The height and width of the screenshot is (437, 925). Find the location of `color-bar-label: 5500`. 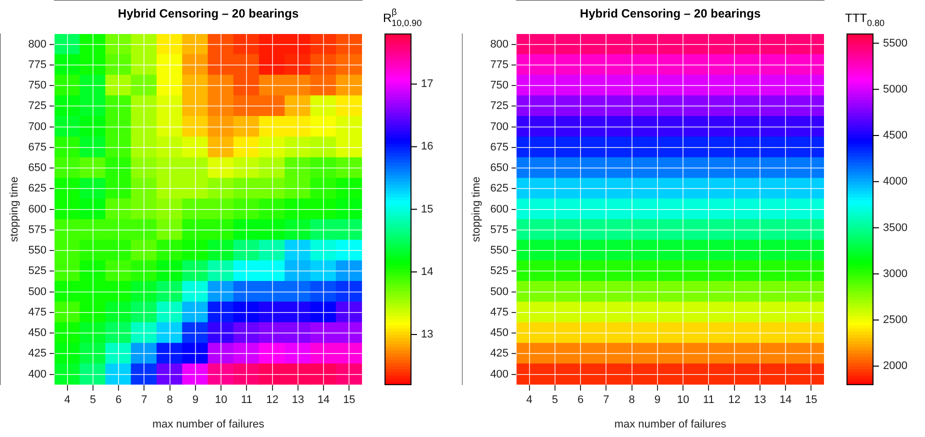

color-bar-label: 5500 is located at coordinates (895, 43).